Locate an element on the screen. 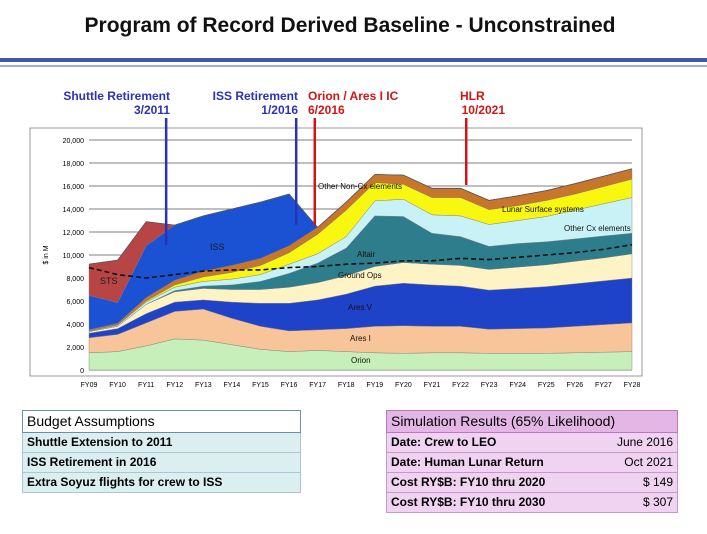 Image resolution: width=707 pixels, height=534 pixels. x-tick-label: FY12 is located at coordinates (174, 385).